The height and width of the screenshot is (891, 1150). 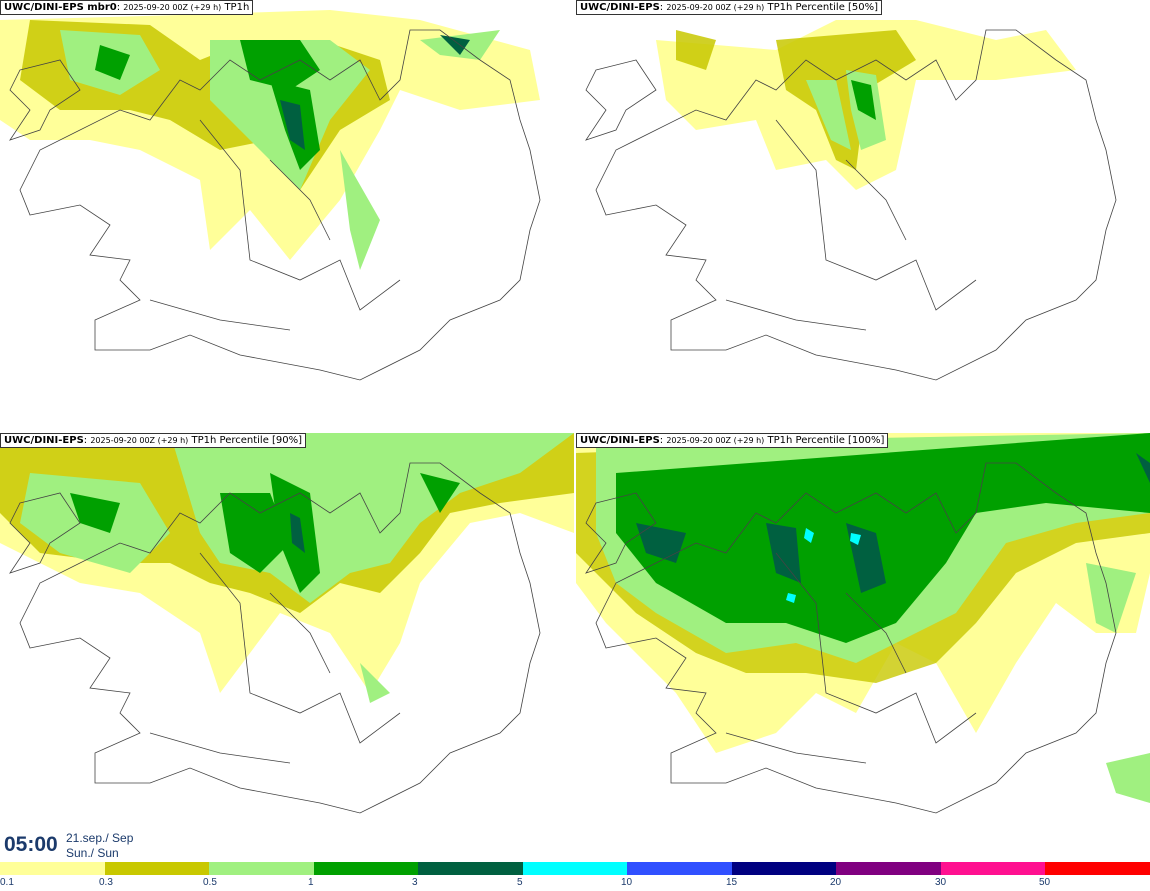 What do you see at coordinates (106, 882) in the screenshot?
I see `legend-label: 0.3` at bounding box center [106, 882].